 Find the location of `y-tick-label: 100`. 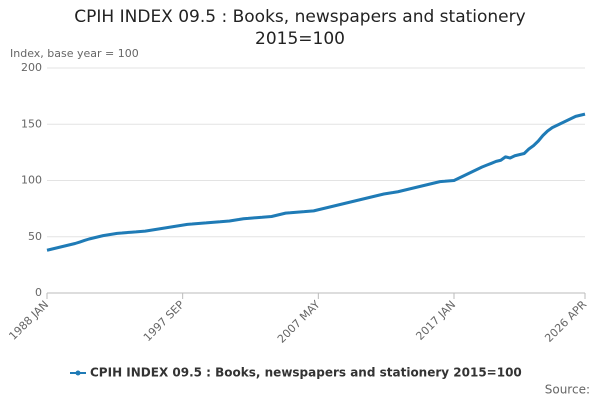

y-tick-label: 100 is located at coordinates (31, 180).